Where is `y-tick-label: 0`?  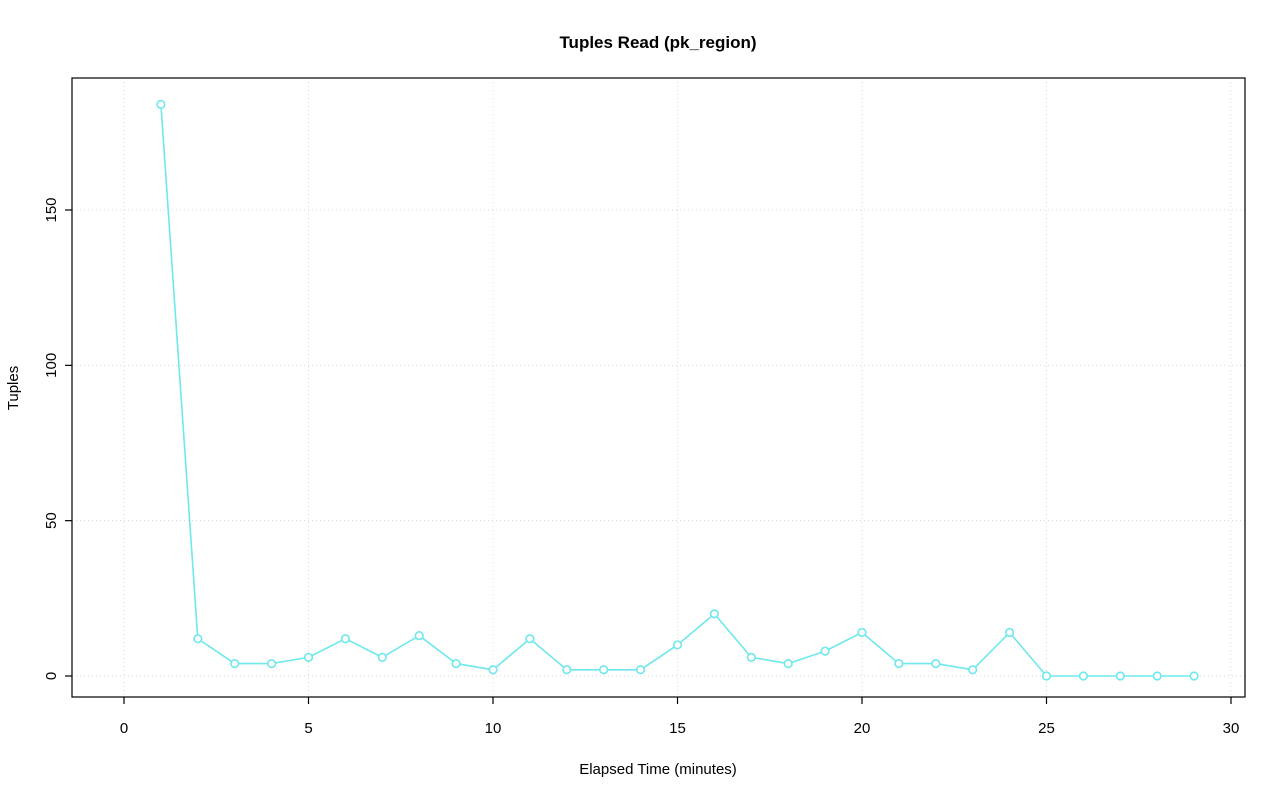 y-tick-label: 0 is located at coordinates (51, 676).